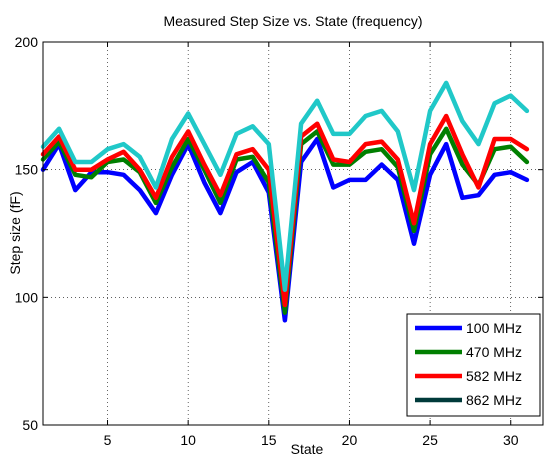 Image resolution: width=554 pixels, height=460 pixels. What do you see at coordinates (30, 425) in the screenshot?
I see `y-tick-label: 50` at bounding box center [30, 425].